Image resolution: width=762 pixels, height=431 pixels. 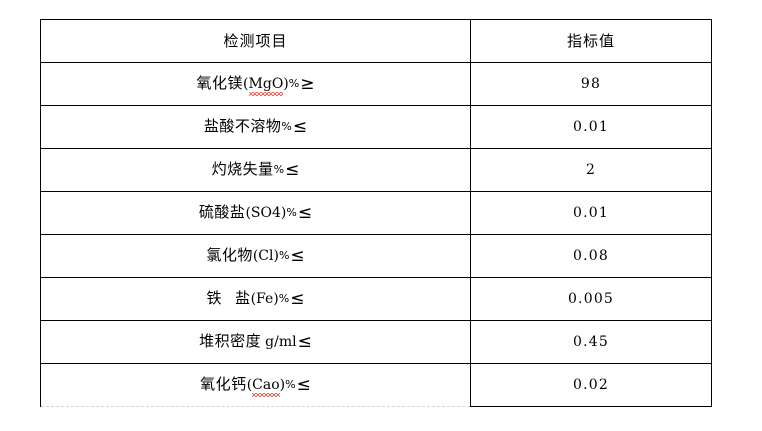 I want to click on test-item-text: 硫酸盐(SO4)%≤, so click(x=255, y=212).